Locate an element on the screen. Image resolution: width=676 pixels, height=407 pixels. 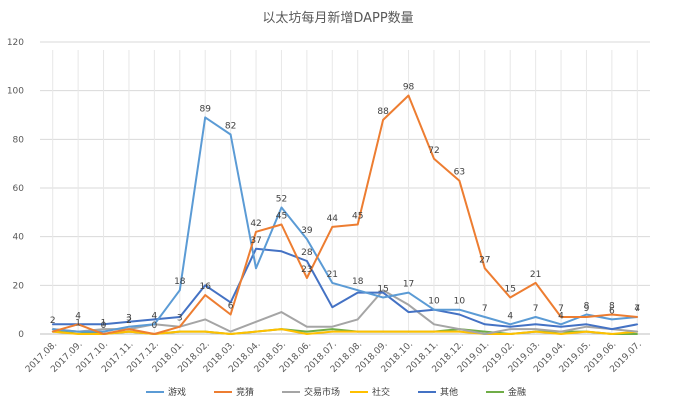
data-label: 1 is located at coordinates (78, 324).